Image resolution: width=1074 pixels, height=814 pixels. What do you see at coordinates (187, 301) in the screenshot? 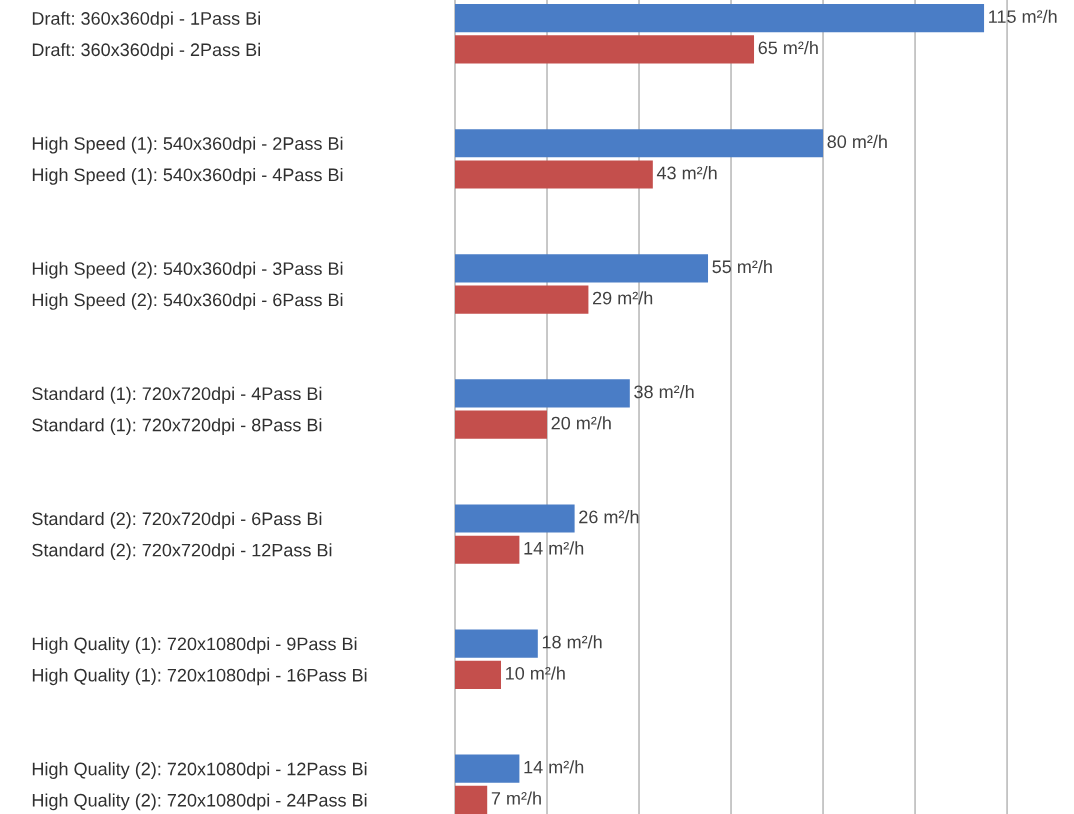
I see `y-tick-label: High Speed (2): 540x360dpi - 6Pass Bi` at bounding box center [187, 301].